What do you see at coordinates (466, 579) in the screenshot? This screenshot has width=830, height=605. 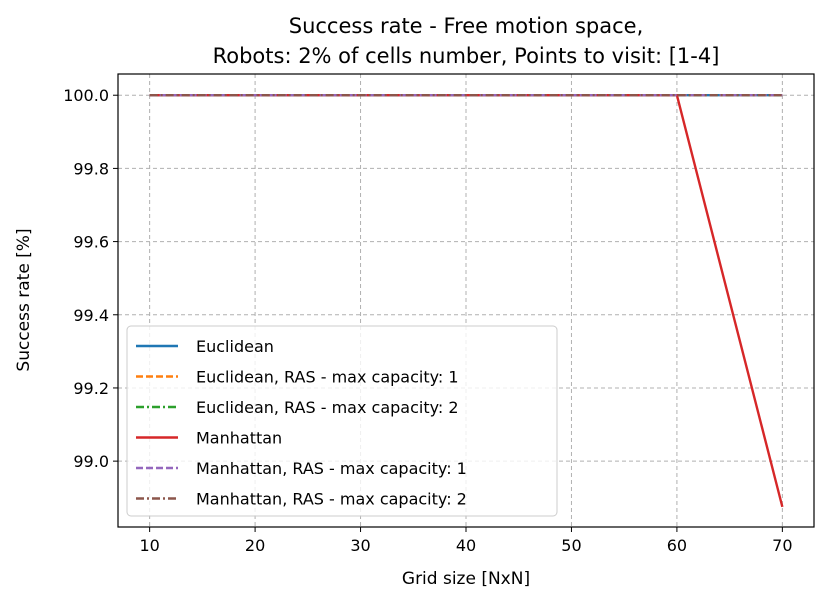 I see `x-axis-label: Grid size [NxN]` at bounding box center [466, 579].